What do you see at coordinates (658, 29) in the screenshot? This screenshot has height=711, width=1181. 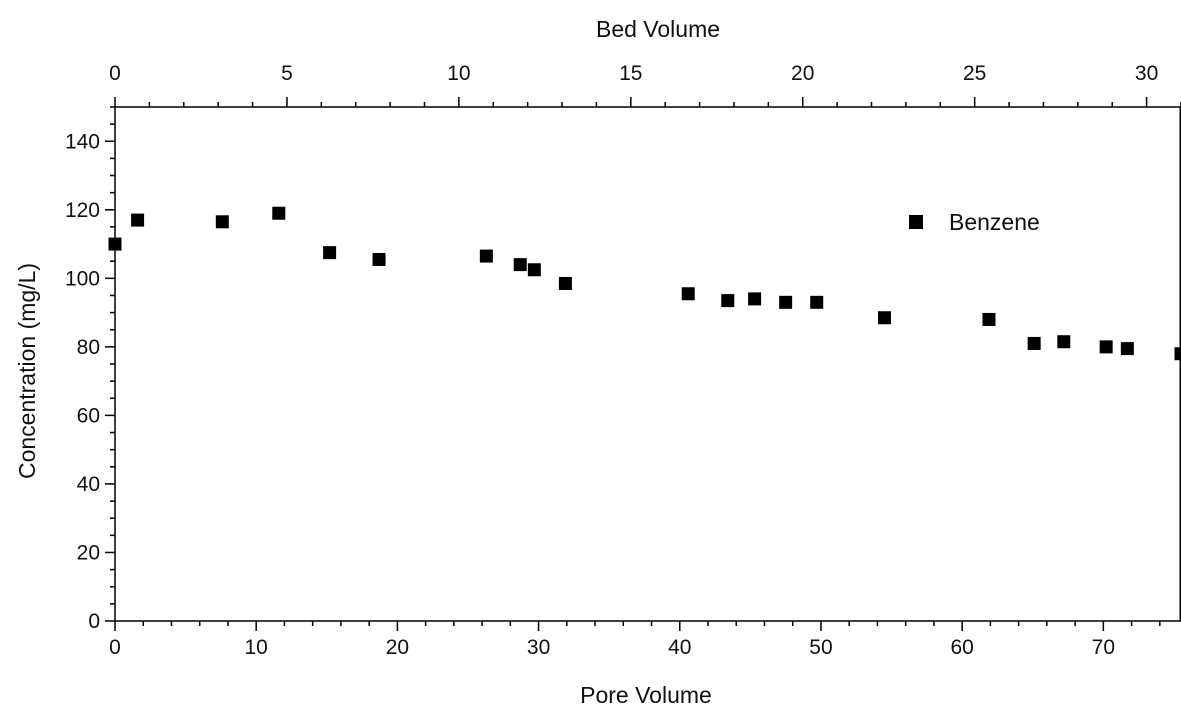 I see `top-axis-title: Bed Volume` at bounding box center [658, 29].